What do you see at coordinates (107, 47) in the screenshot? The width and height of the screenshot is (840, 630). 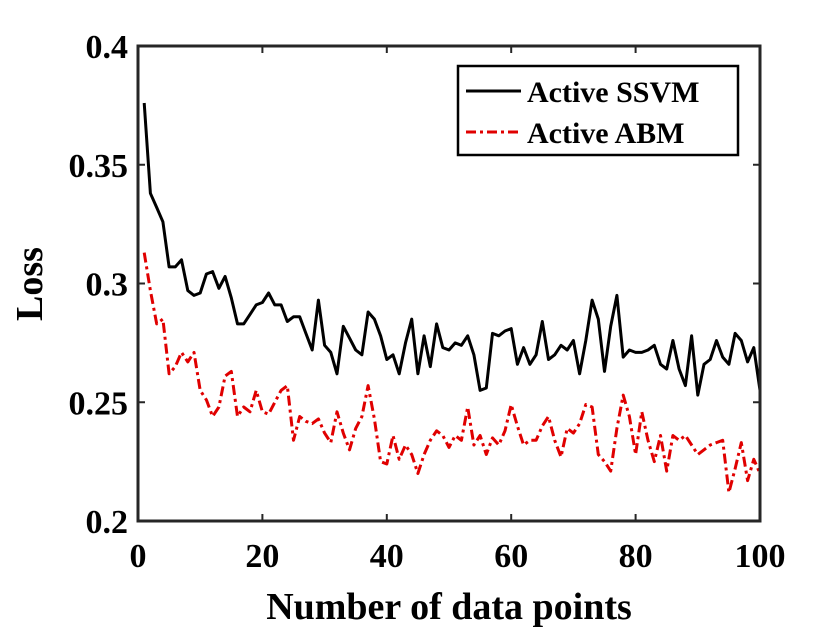 I see `y-tick-label: 0.4` at bounding box center [107, 47].